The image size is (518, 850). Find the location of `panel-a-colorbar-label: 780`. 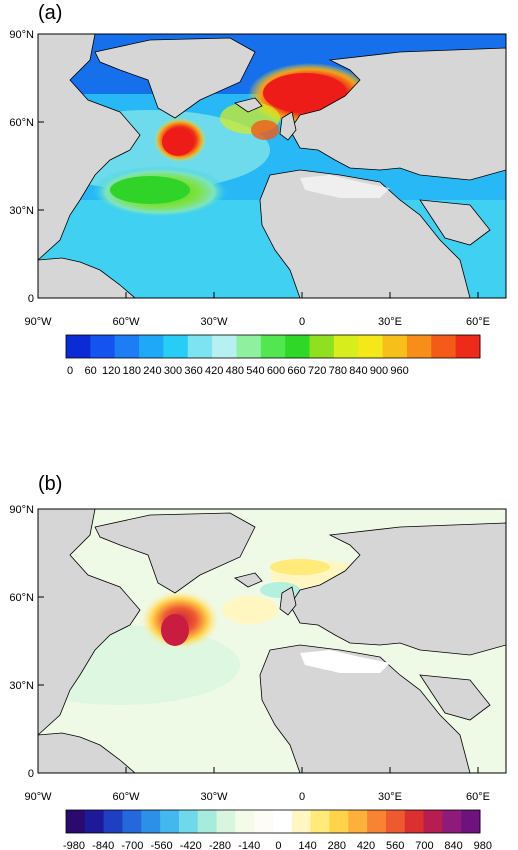

panel-a-colorbar-label: 780 is located at coordinates (338, 371).